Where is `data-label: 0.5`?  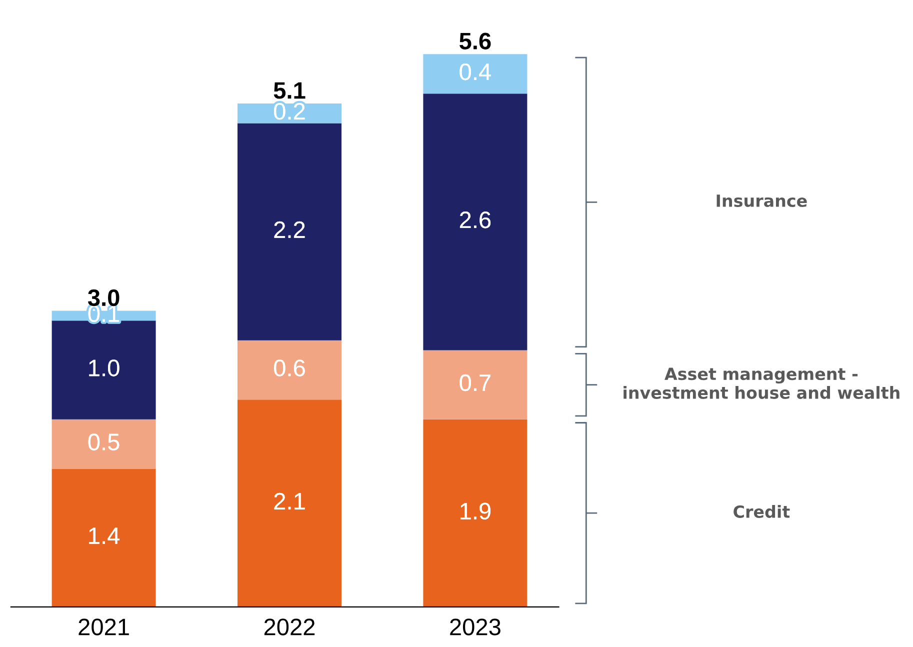
data-label: 0.5 is located at coordinates (104, 442).